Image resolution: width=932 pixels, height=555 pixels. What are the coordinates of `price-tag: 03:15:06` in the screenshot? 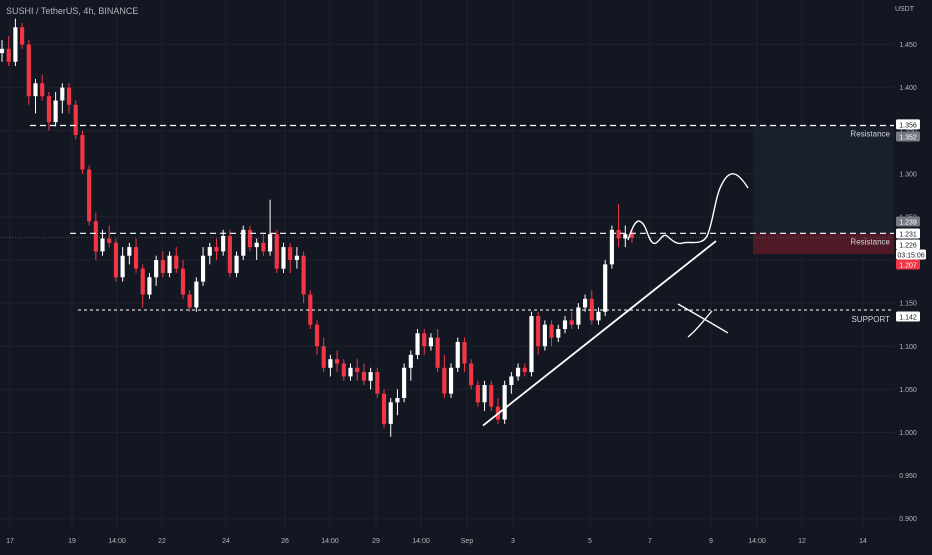 It's located at (911, 254).